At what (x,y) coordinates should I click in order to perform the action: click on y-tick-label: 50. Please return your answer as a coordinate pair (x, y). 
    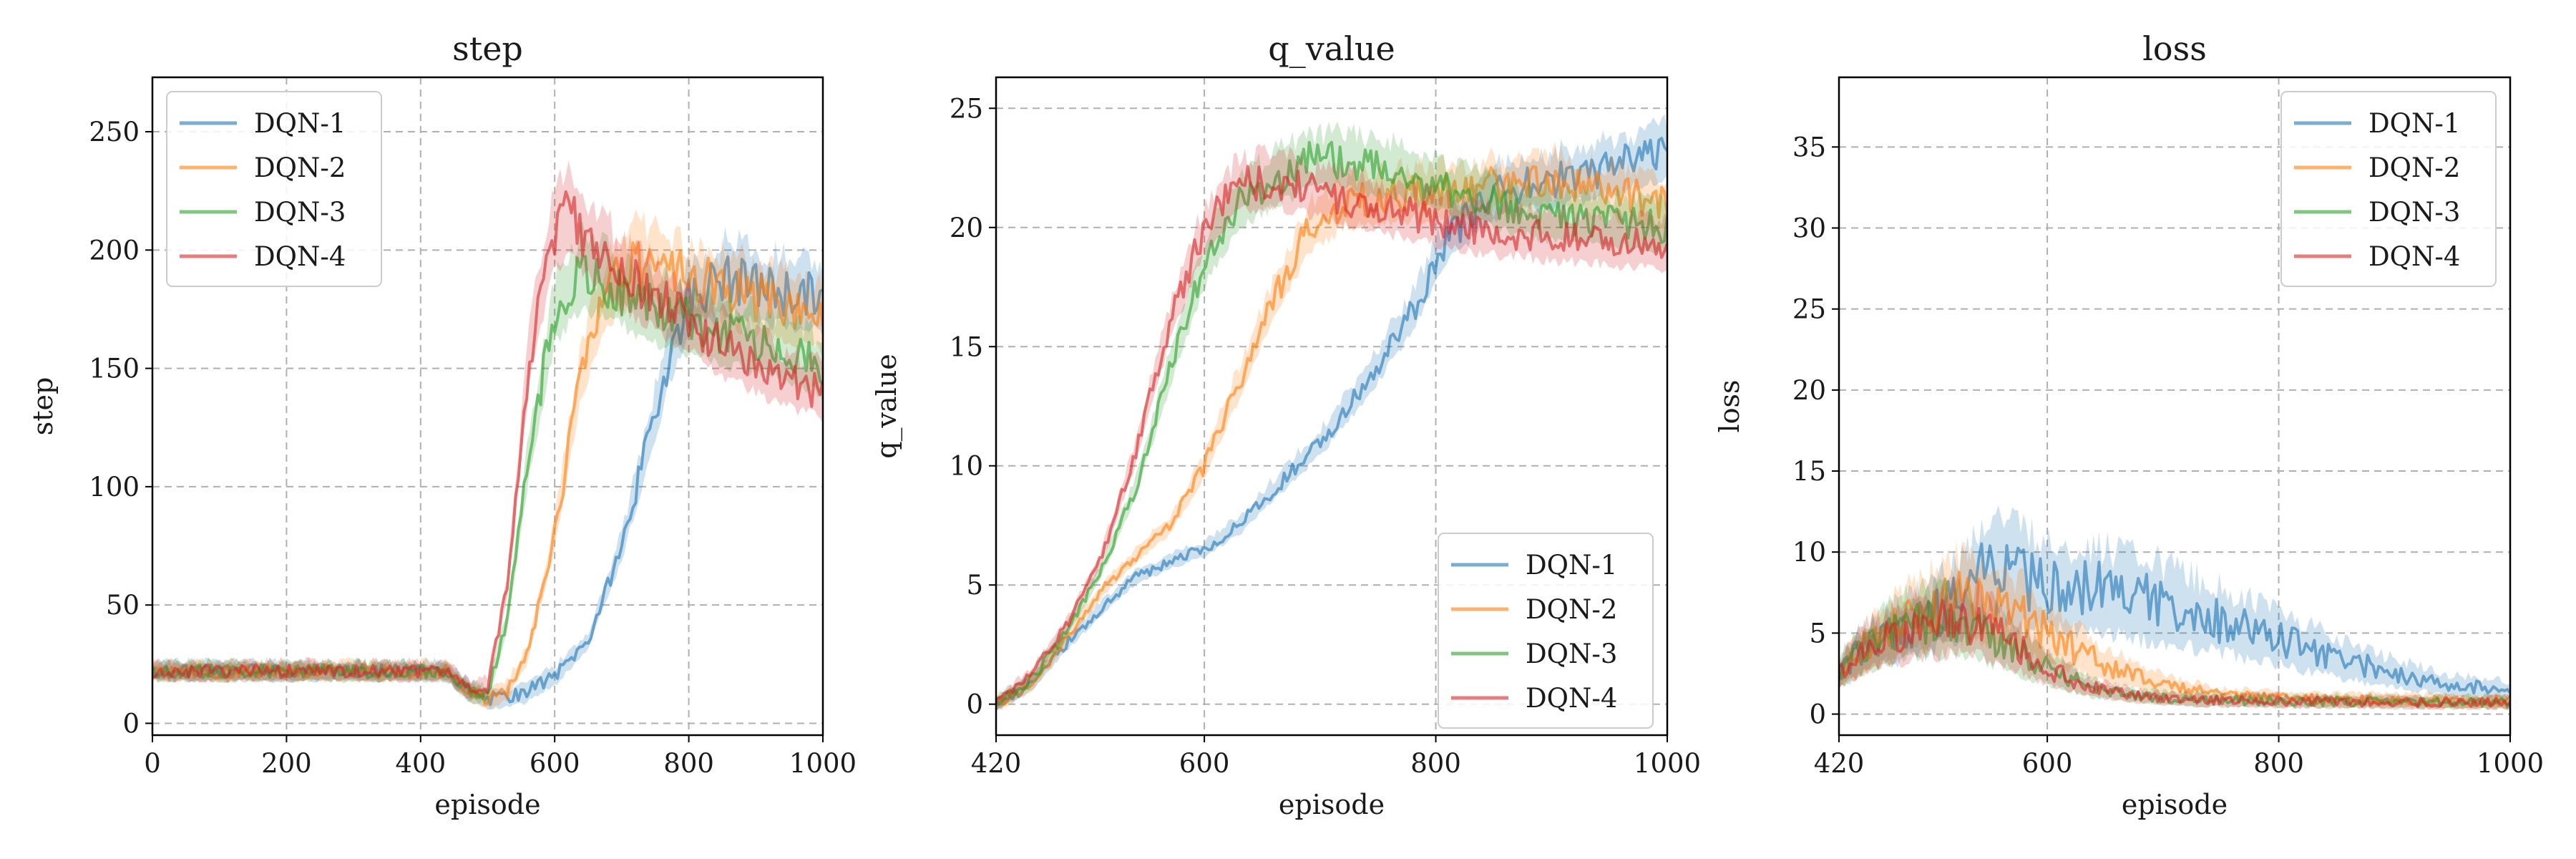
    Looking at the image, I should click on (123, 605).